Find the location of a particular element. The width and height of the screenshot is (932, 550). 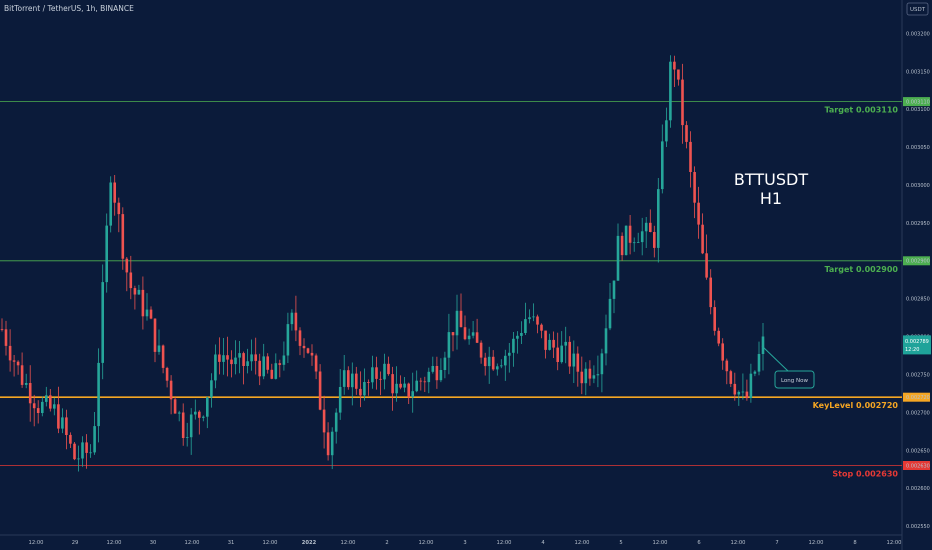

level-axis-value: 0.002720 is located at coordinates (918, 398).